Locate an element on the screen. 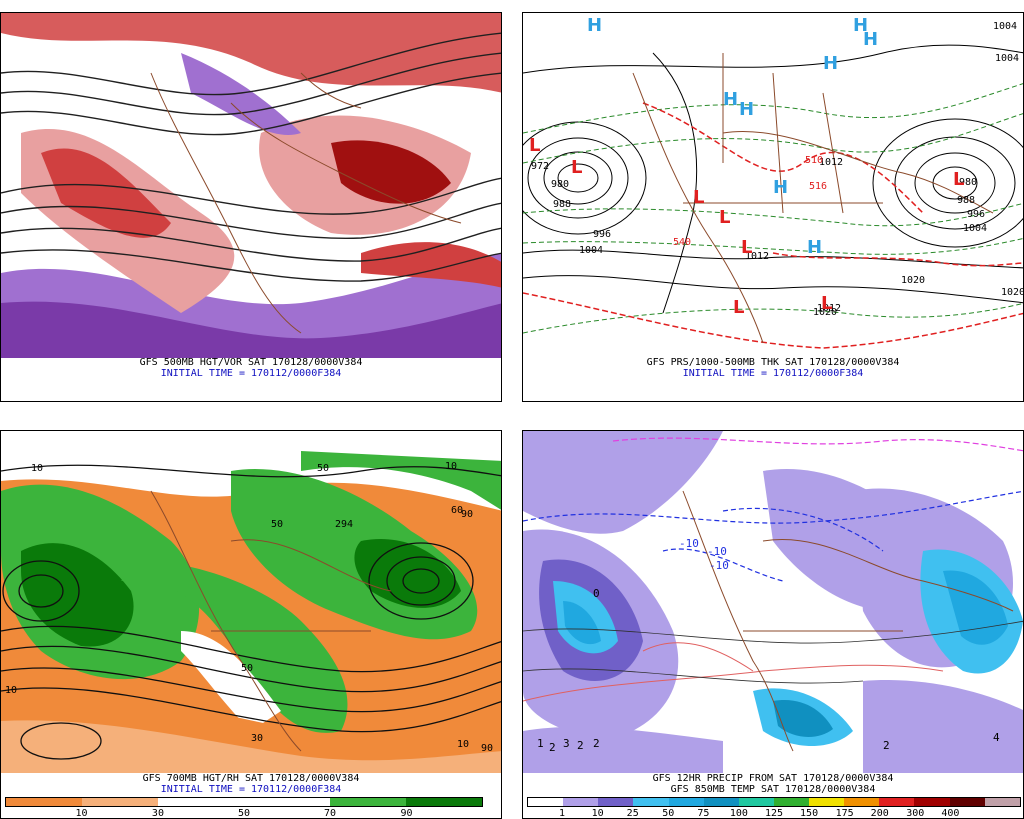  humidity-color-legend is located at coordinates (244, 802).